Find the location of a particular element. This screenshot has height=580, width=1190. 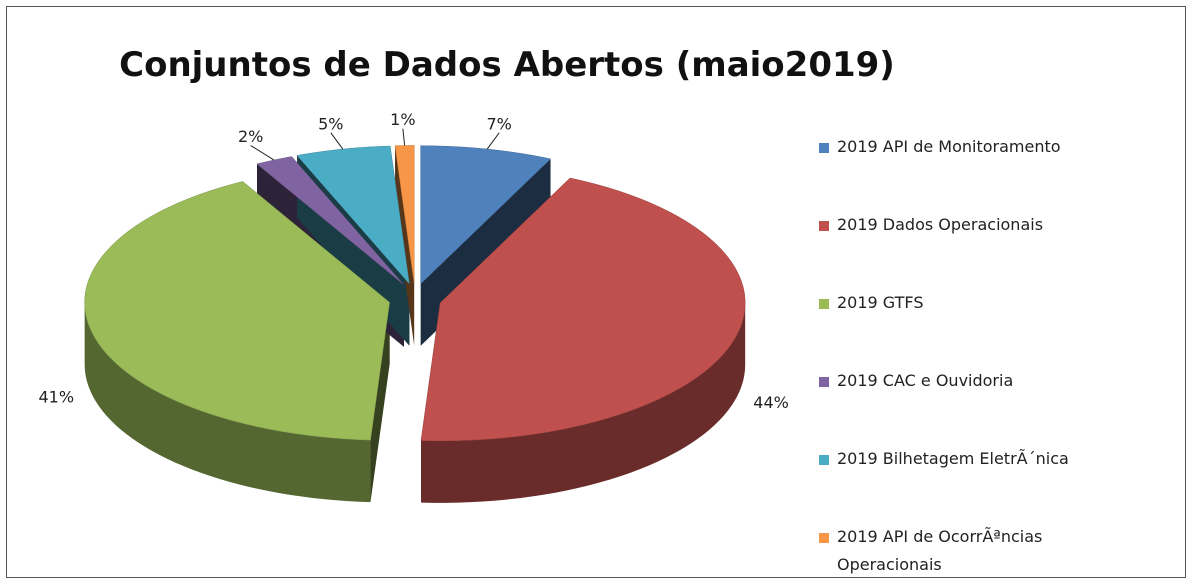

legend-label: 2019 Dados Operacionais is located at coordinates (940, 224).